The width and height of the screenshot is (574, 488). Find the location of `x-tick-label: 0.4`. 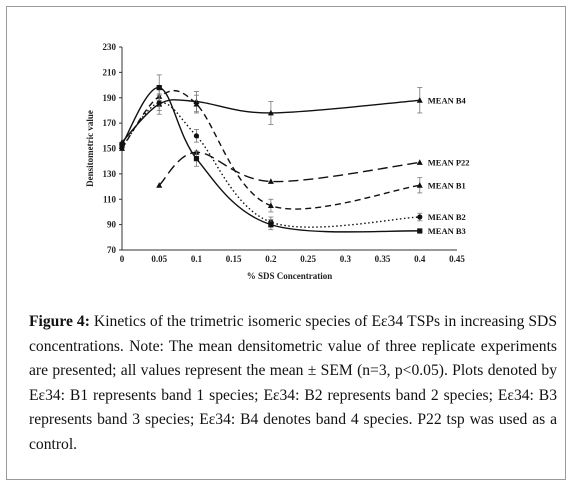

x-tick-label: 0.4 is located at coordinates (420, 259).